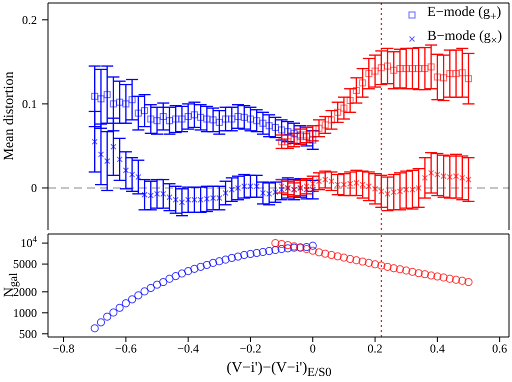  What do you see at coordinates (34, 187) in the screenshot?
I see `y-tick-label: 0` at bounding box center [34, 187].